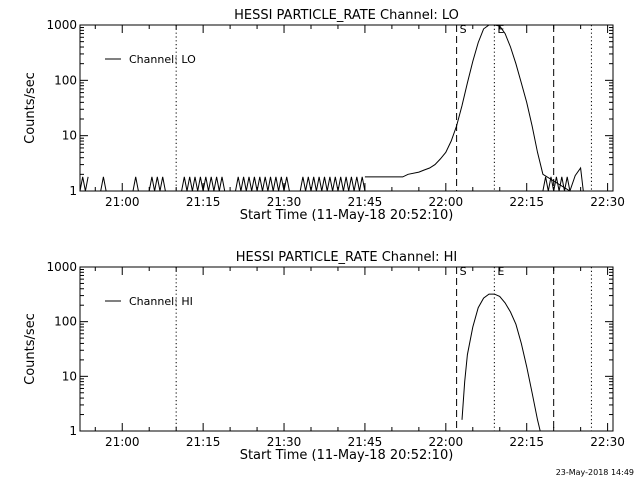  What do you see at coordinates (162, 59) in the screenshot?
I see `legend-label: Channel: LO` at bounding box center [162, 59].